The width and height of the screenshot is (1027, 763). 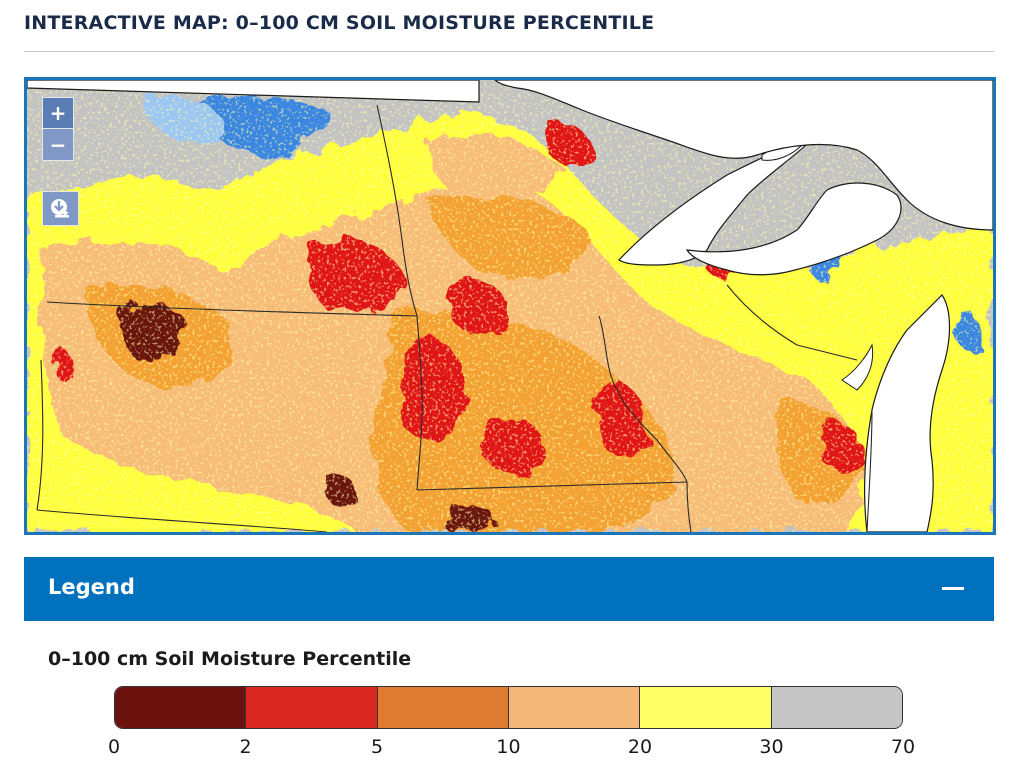 What do you see at coordinates (509, 51) in the screenshot?
I see `title-divider` at bounding box center [509, 51].